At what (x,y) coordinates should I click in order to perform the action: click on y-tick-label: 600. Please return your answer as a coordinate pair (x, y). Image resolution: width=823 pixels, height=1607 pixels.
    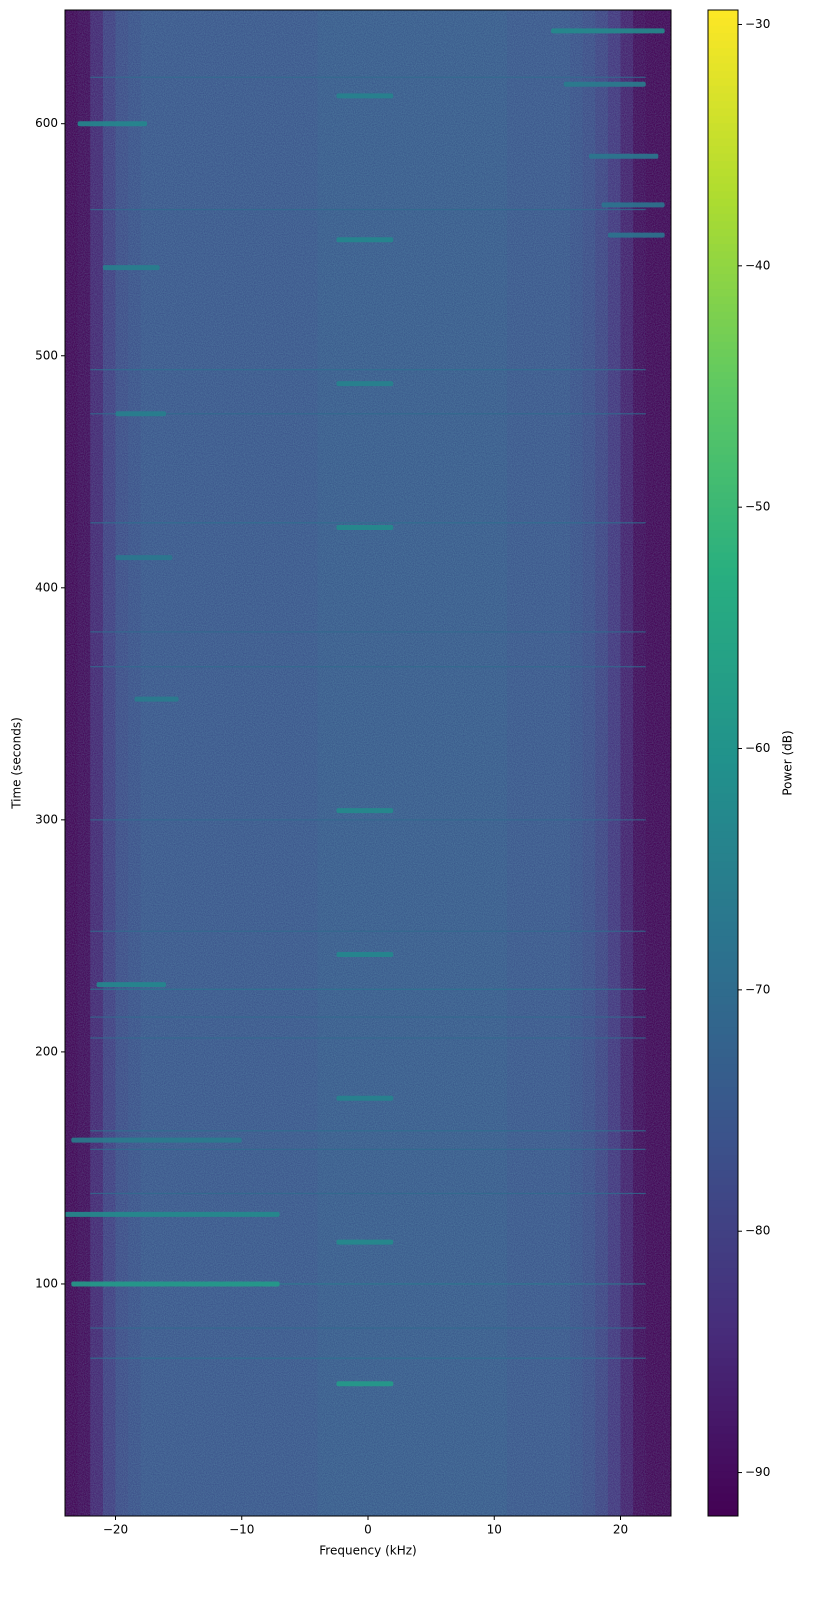
    Looking at the image, I should click on (46, 123).